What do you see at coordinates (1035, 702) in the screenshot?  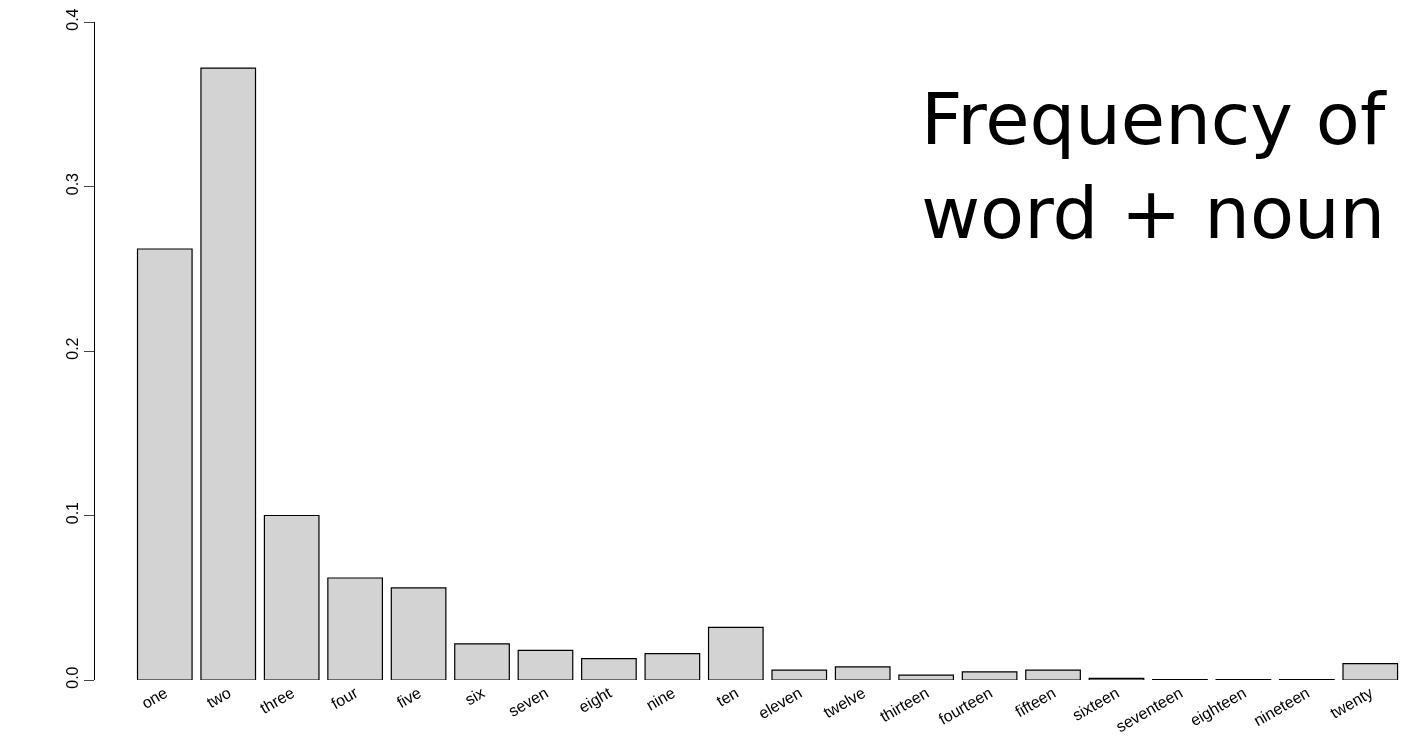 I see `x-tick-label: fifteen` at bounding box center [1035, 702].